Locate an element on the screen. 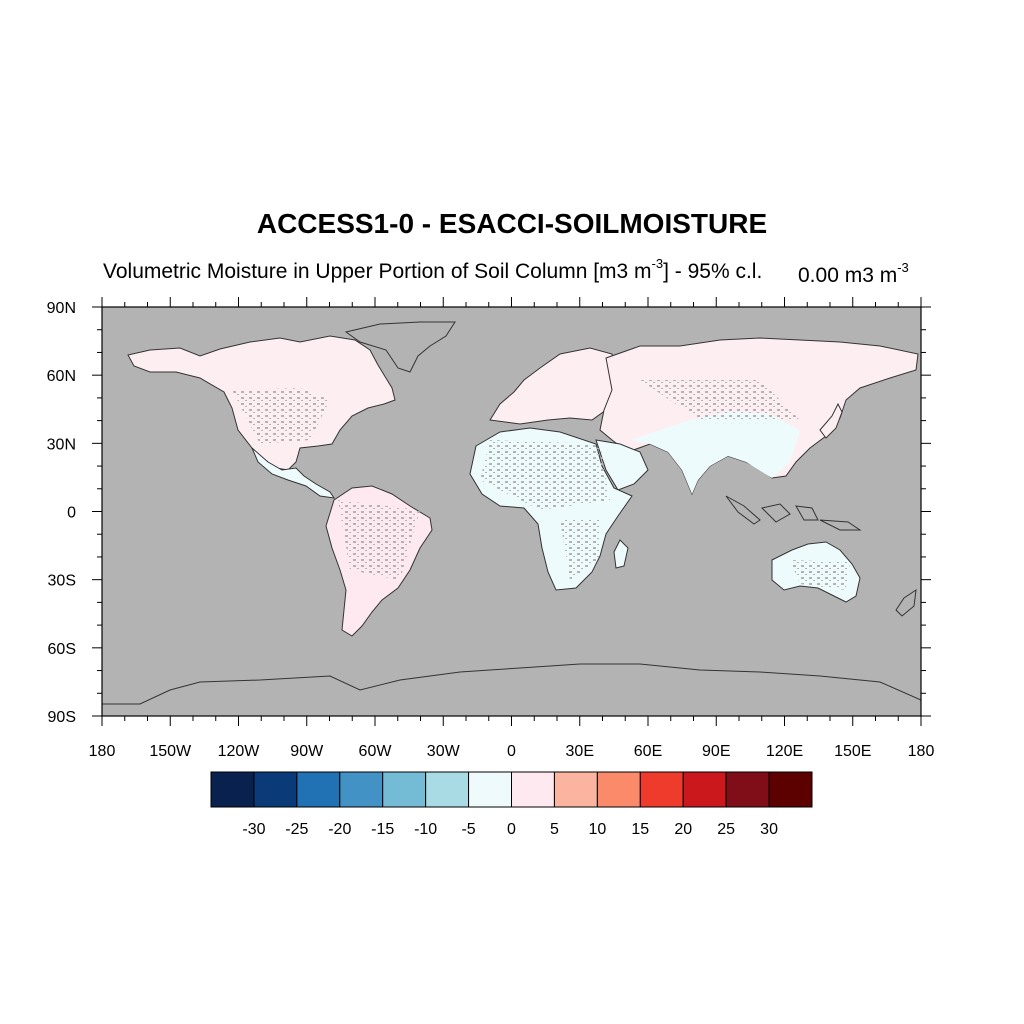  y-tick-label: 0 is located at coordinates (71, 513).